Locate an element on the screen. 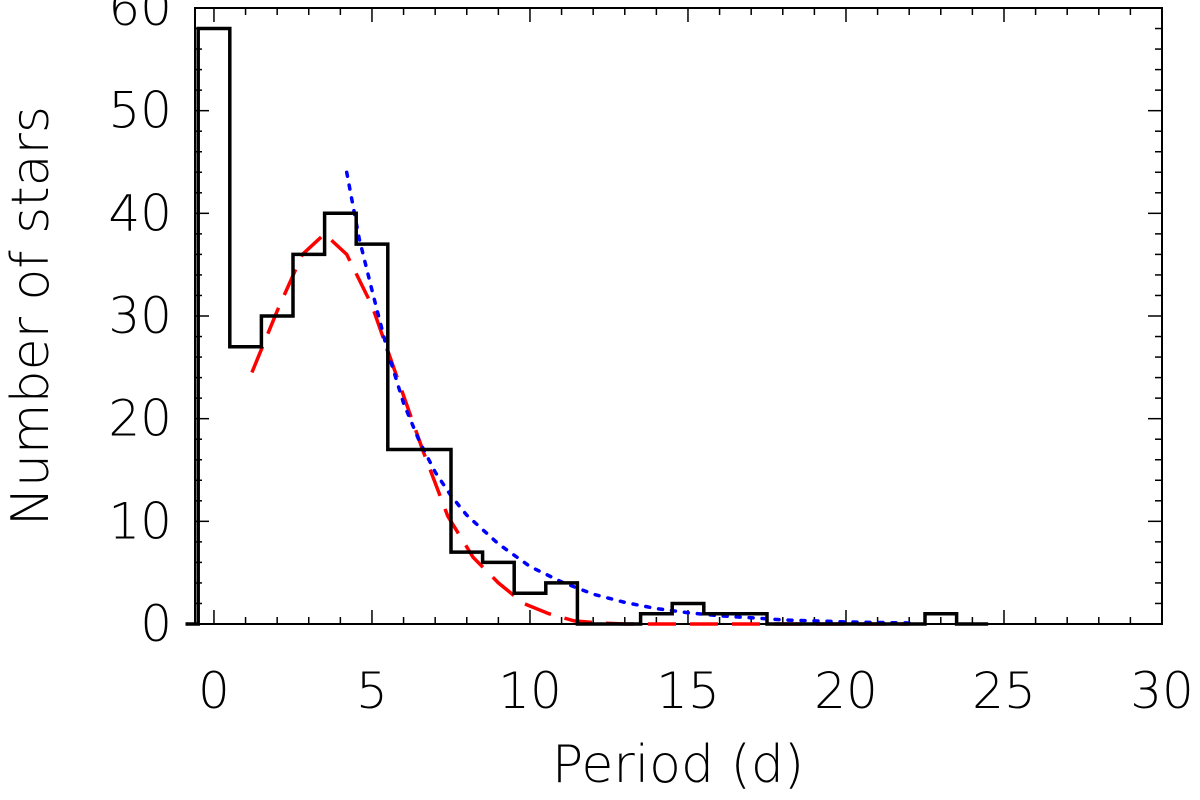 This screenshot has width=1200, height=800. x-tick-label: 10 is located at coordinates (530, 691).